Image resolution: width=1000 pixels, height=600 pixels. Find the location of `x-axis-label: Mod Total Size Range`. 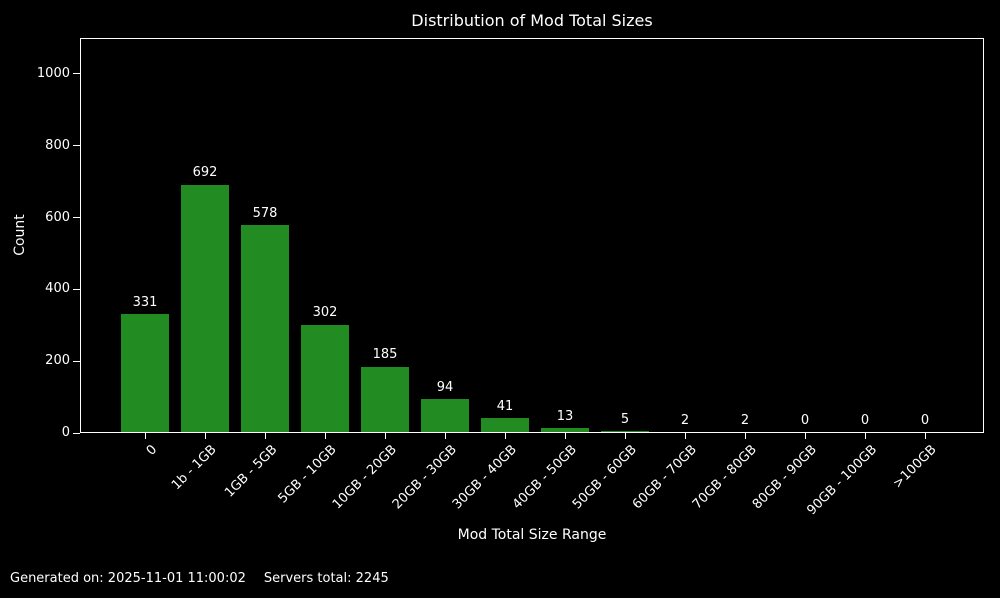

x-axis-label: Mod Total Size Range is located at coordinates (532, 535).